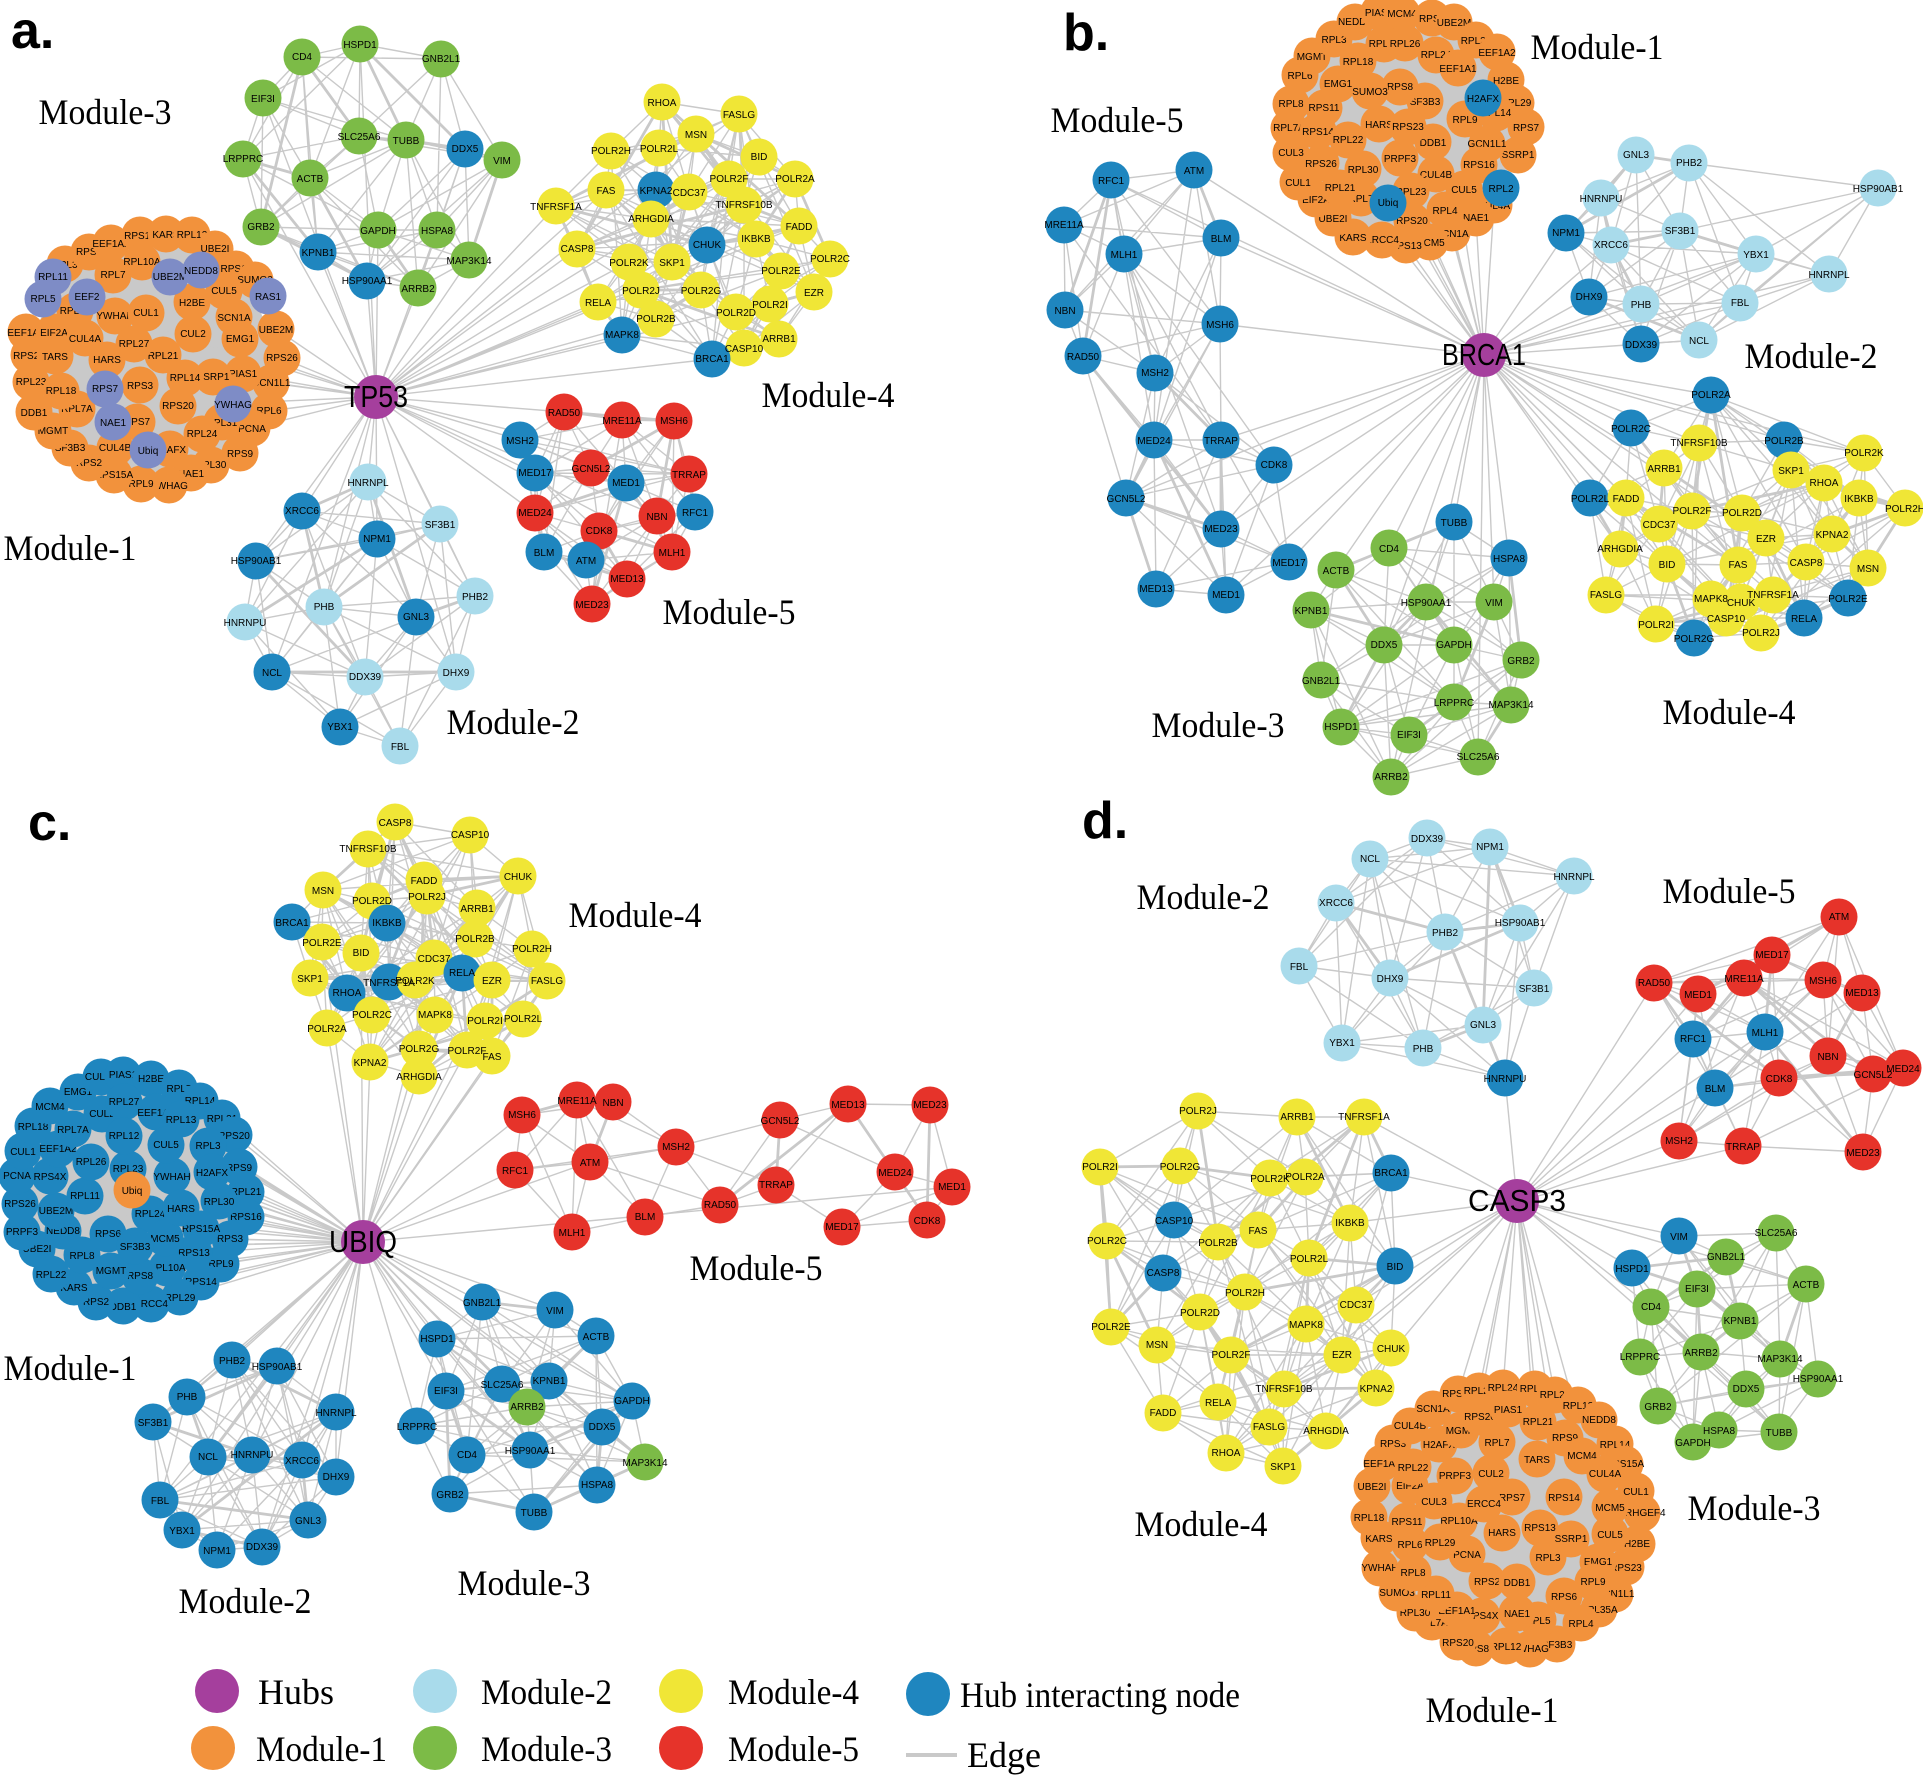  What do you see at coordinates (1350, 1223) in the screenshot?
I see `svg-text: IKBKB` at bounding box center [1350, 1223].